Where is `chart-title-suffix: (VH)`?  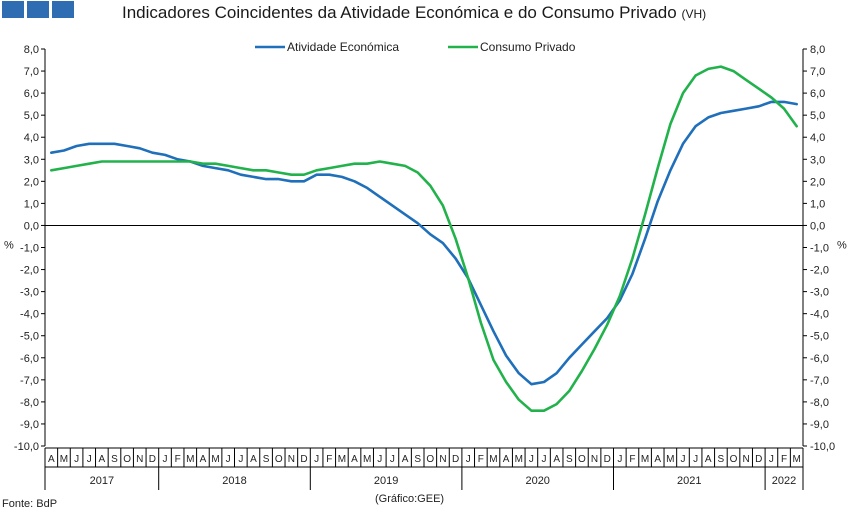 chart-title-suffix: (VH) is located at coordinates (694, 14).